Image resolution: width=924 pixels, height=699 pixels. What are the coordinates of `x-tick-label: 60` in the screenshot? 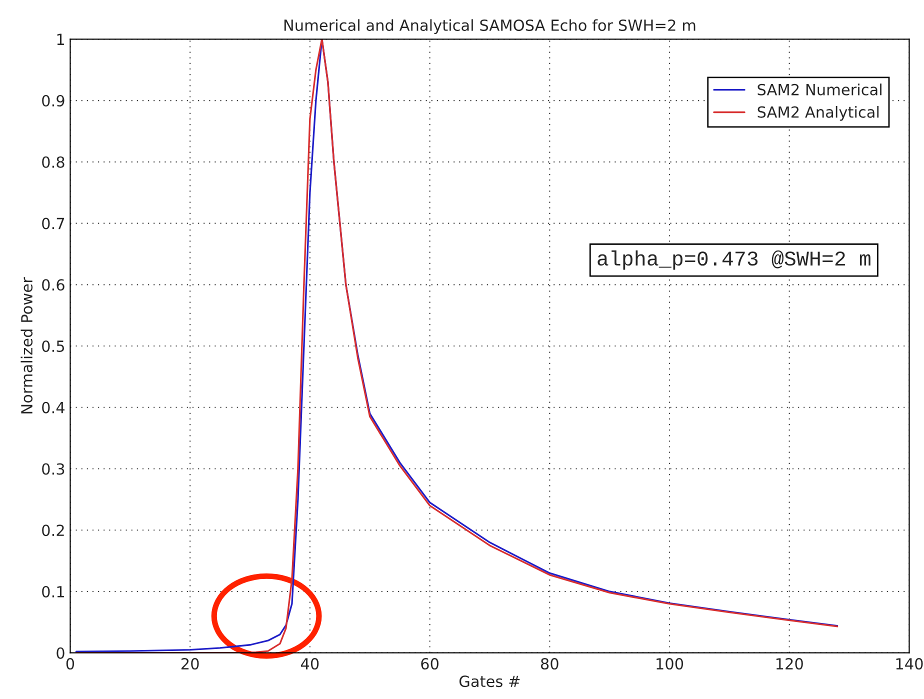 It's located at (429, 664).